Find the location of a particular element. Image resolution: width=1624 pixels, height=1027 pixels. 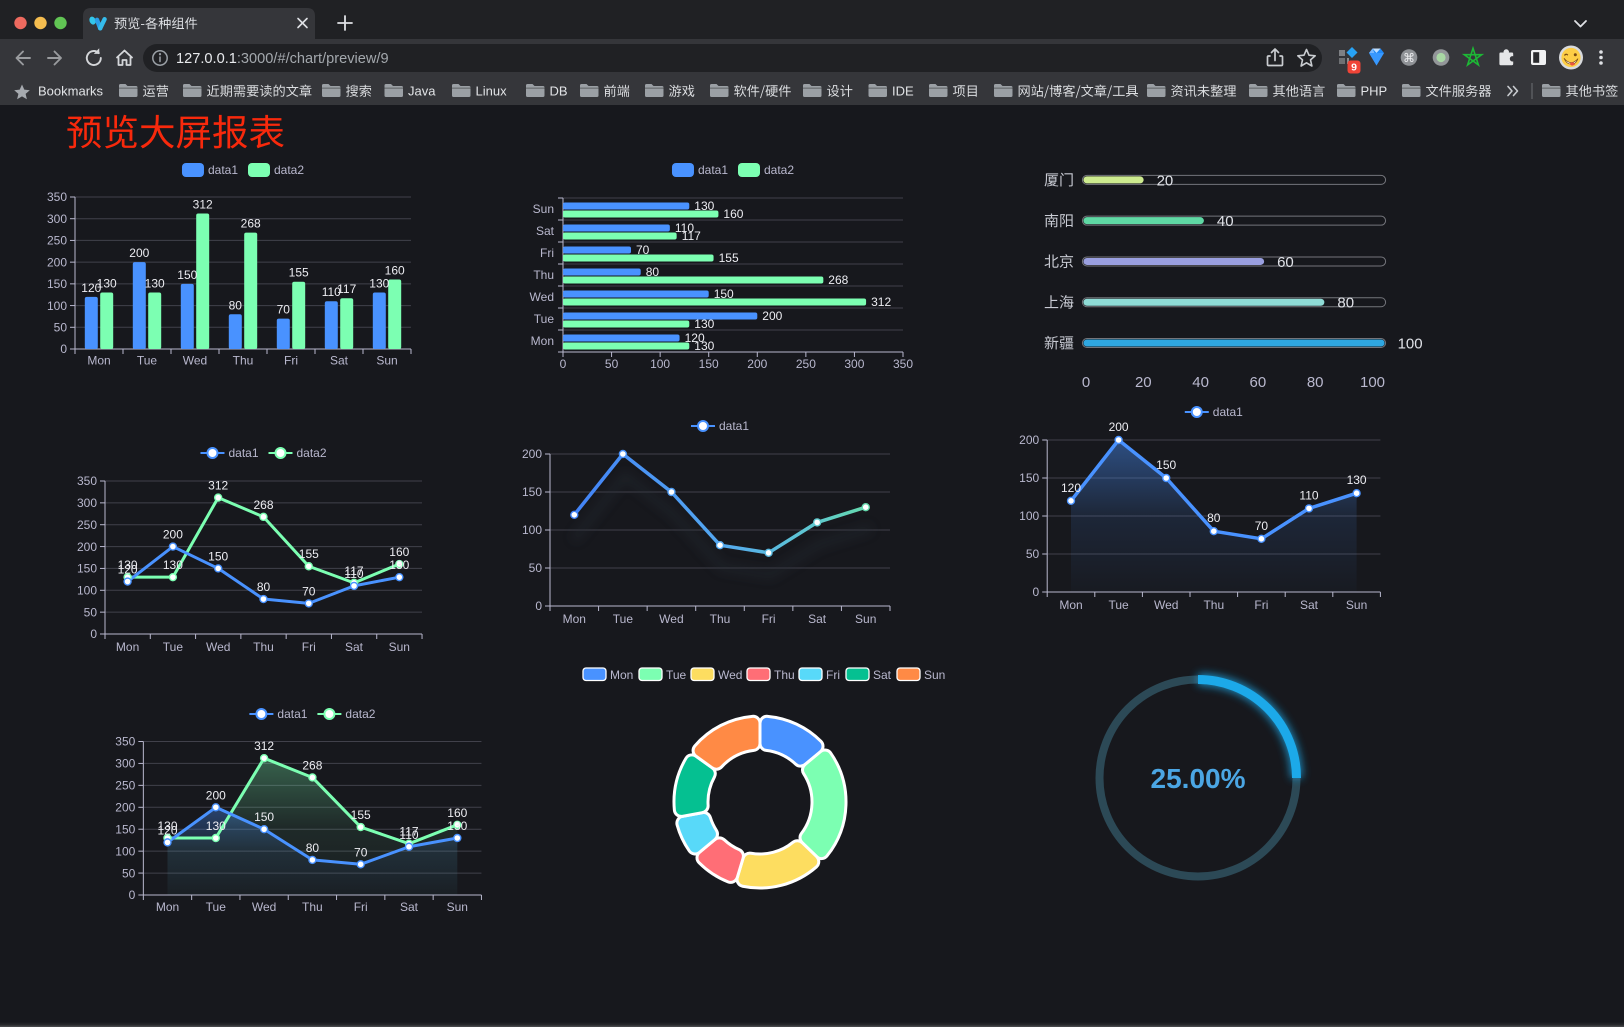

svg-text: Bookmarks is located at coordinates (71, 91).